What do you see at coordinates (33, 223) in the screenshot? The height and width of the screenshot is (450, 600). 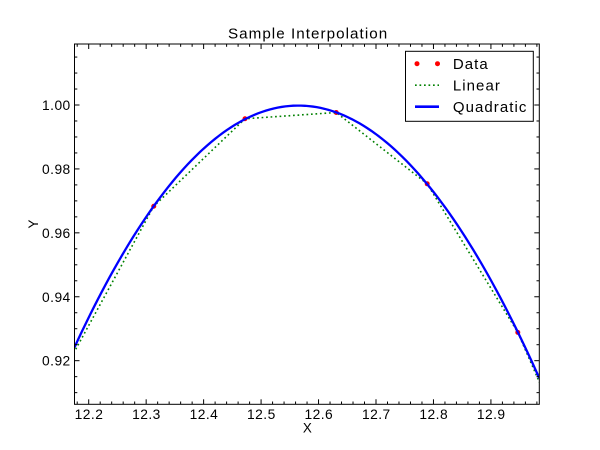 I see `svg-text: Y` at bounding box center [33, 223].